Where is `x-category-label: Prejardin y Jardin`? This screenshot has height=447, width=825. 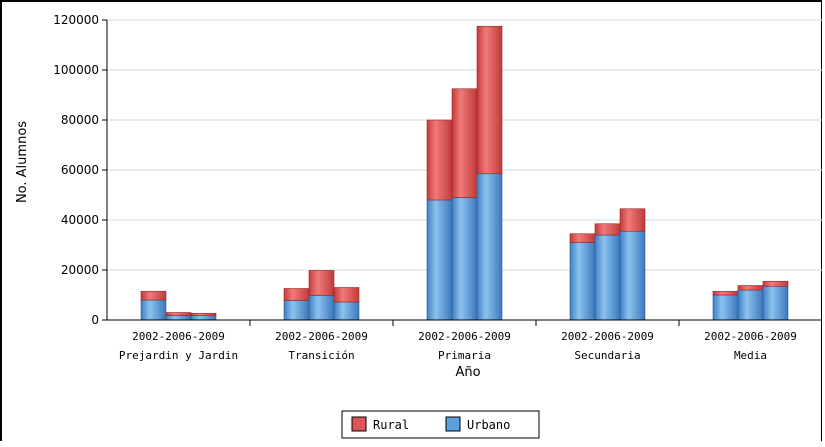
x-category-label: Prejardin y Jardin is located at coordinates (178, 355).